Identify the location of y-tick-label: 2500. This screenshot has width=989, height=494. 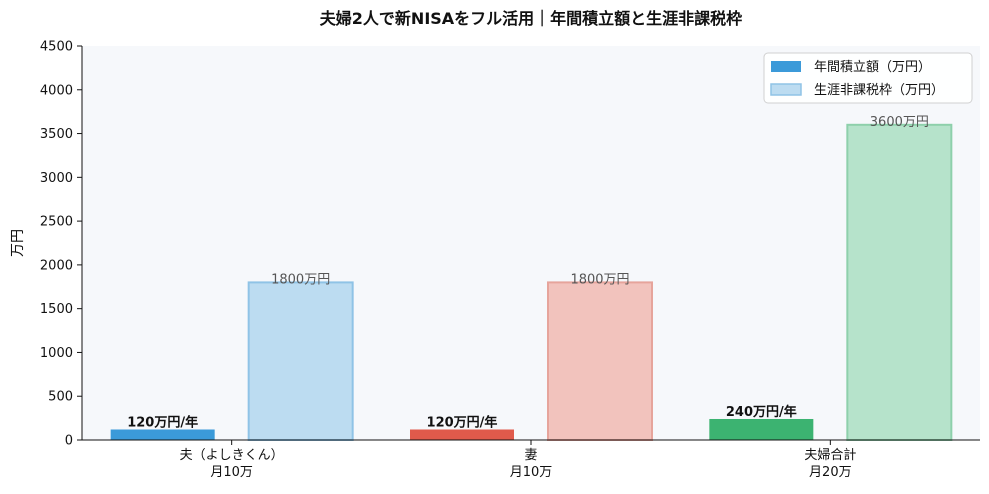
(56, 222).